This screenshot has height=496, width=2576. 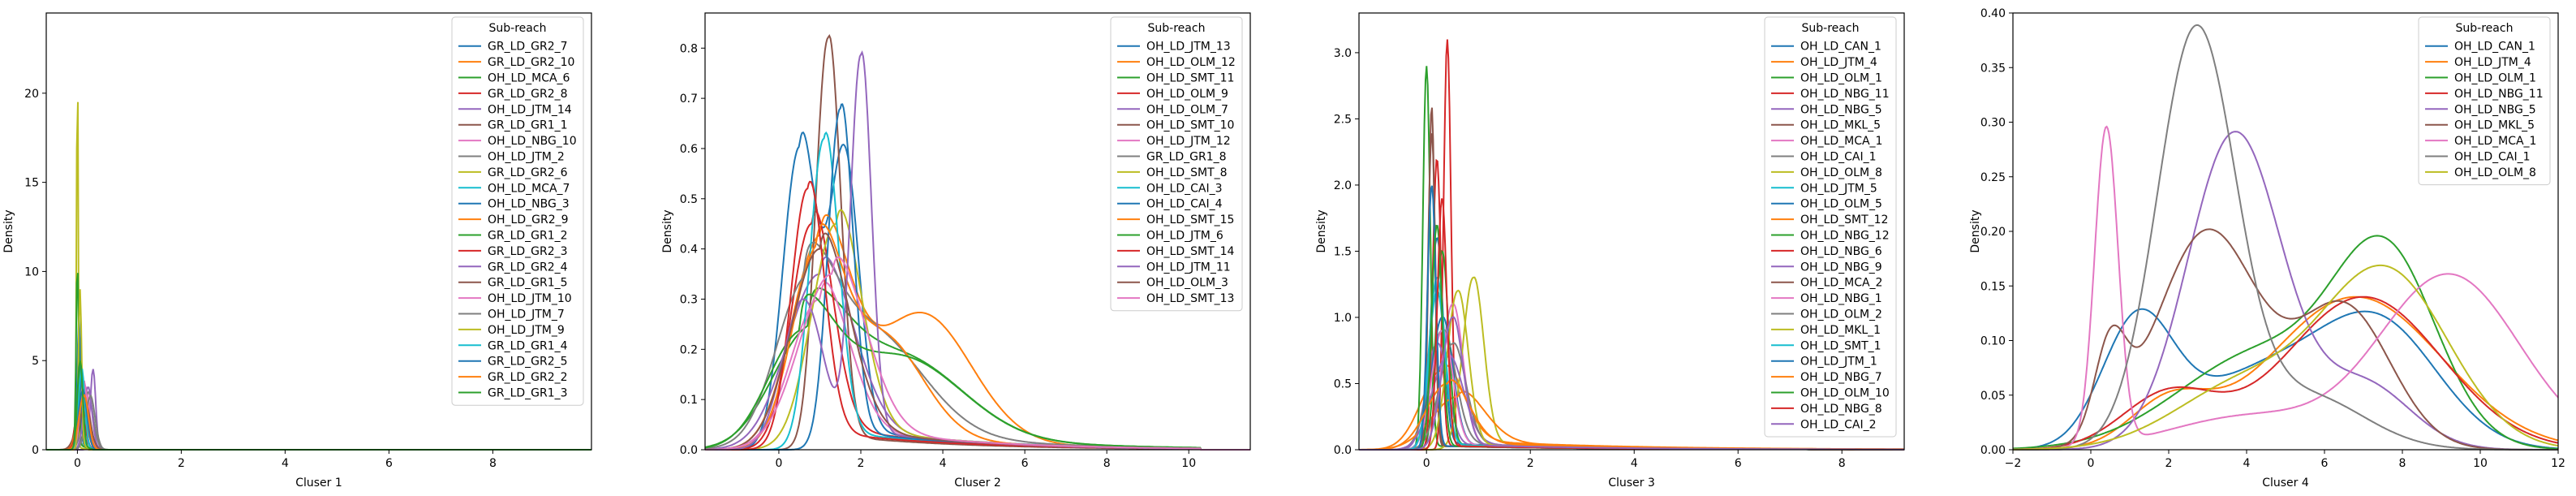 What do you see at coordinates (1840, 330) in the screenshot?
I see `legend-entry: OH_LD_MKL_1` at bounding box center [1840, 330].